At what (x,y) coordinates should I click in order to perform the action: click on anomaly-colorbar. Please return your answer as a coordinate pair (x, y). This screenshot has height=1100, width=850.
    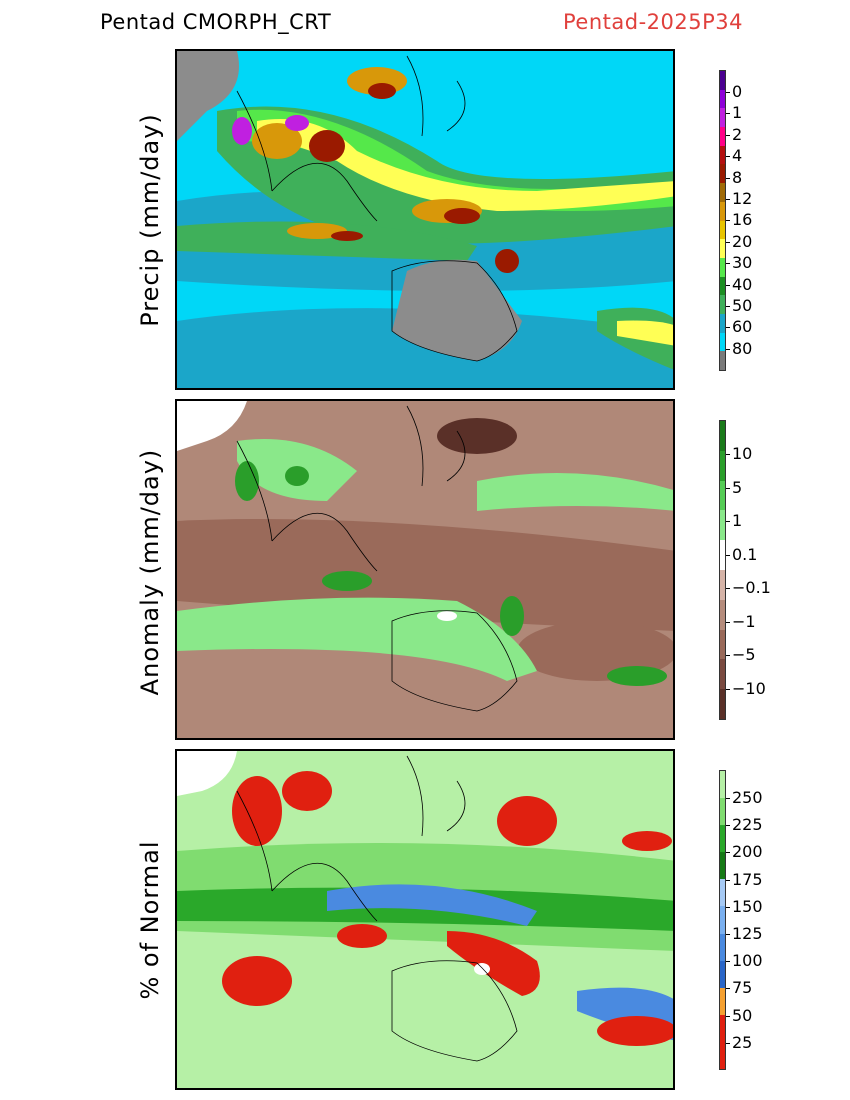
    Looking at the image, I should click on (722, 570).